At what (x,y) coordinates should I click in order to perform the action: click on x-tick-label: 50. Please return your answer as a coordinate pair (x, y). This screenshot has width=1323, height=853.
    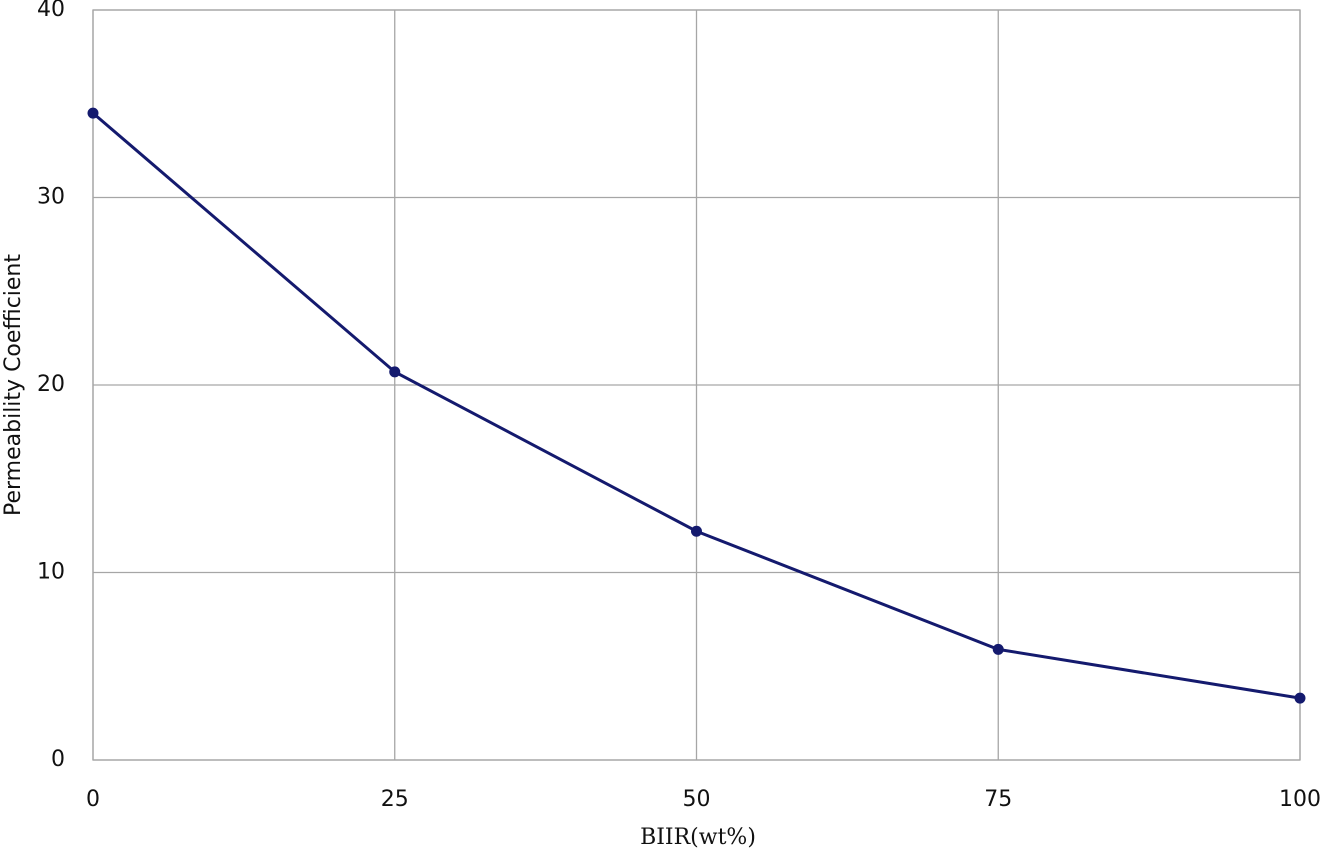
    Looking at the image, I should click on (697, 799).